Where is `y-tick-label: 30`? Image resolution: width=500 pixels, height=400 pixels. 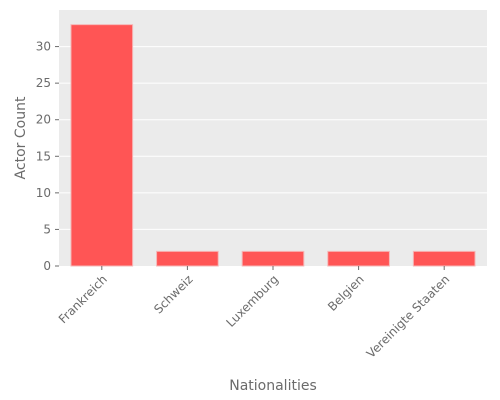
y-tick-label: 30 is located at coordinates (43, 47).